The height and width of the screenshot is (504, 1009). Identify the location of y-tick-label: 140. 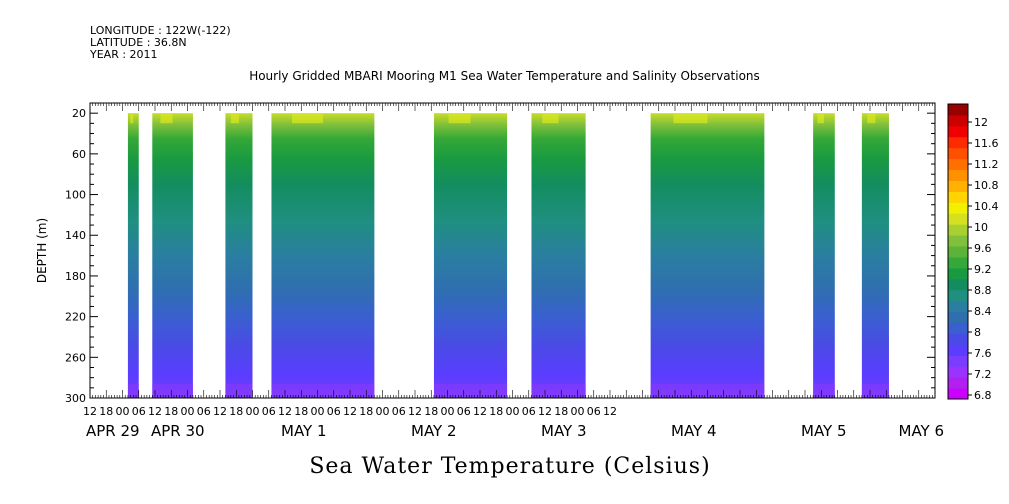
(75, 235).